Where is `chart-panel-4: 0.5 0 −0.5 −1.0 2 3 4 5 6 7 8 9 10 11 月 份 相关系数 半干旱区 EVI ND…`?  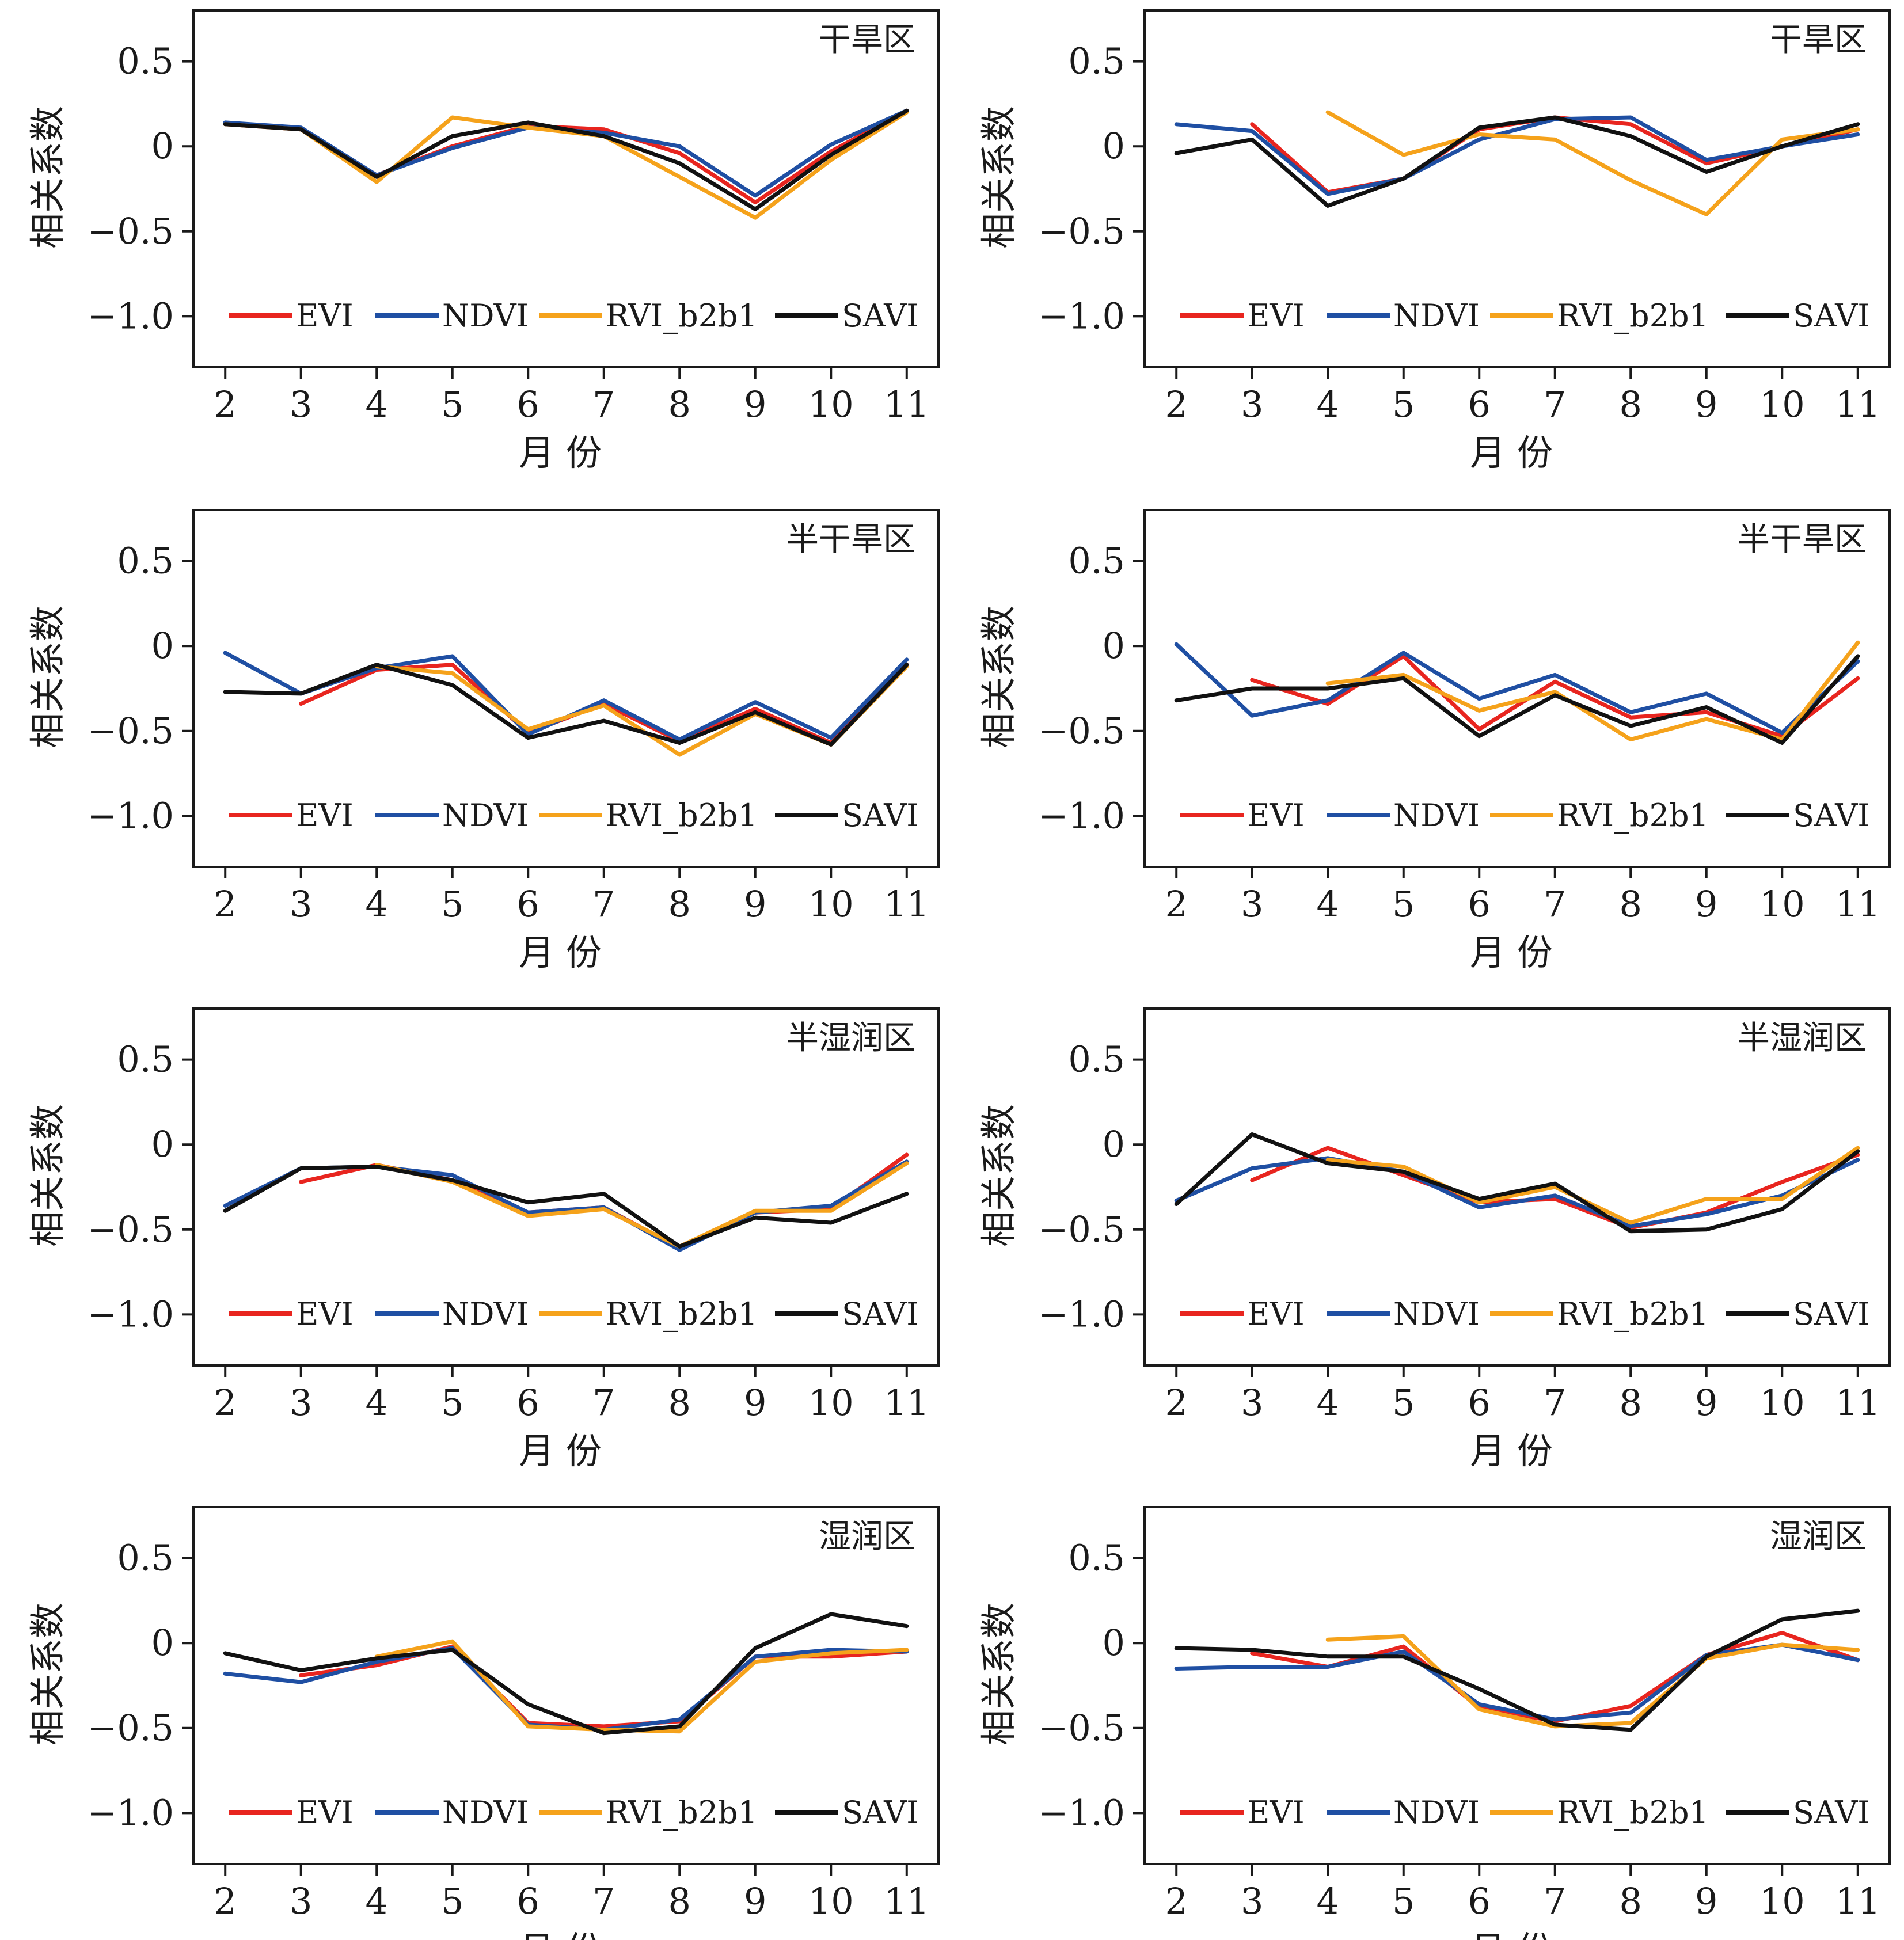
chart-panel-4: 0.5 0 −0.5 −1.0 2 3 4 5 6 7 8 9 10 11 月 份 相关系数 半干旱区 EVI ND… is located at coordinates (1435, 741).